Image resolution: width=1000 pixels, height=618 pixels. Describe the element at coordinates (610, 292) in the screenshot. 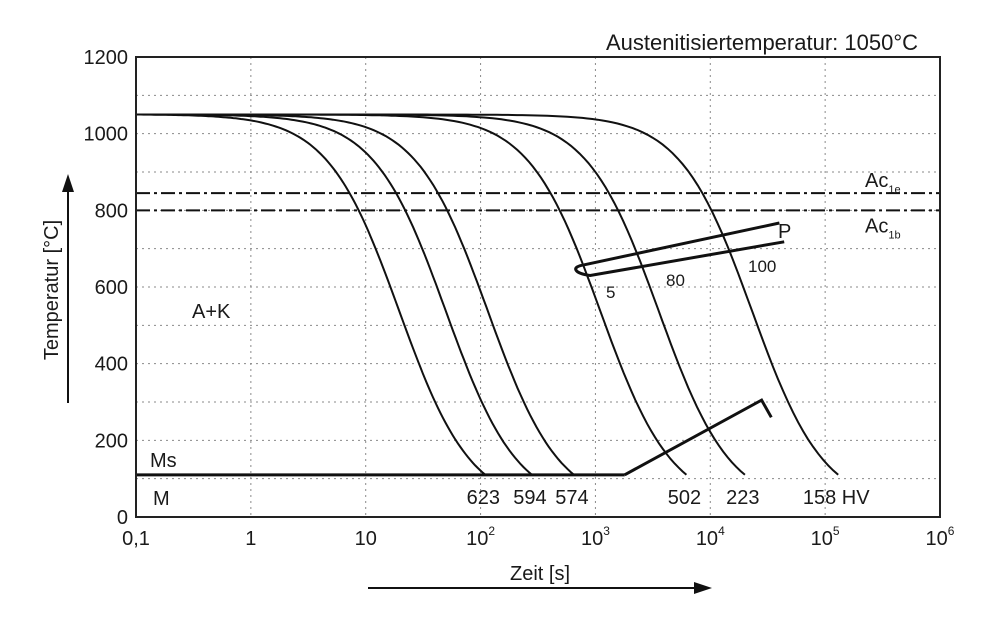

I see `pct-5-label: 5` at that location.